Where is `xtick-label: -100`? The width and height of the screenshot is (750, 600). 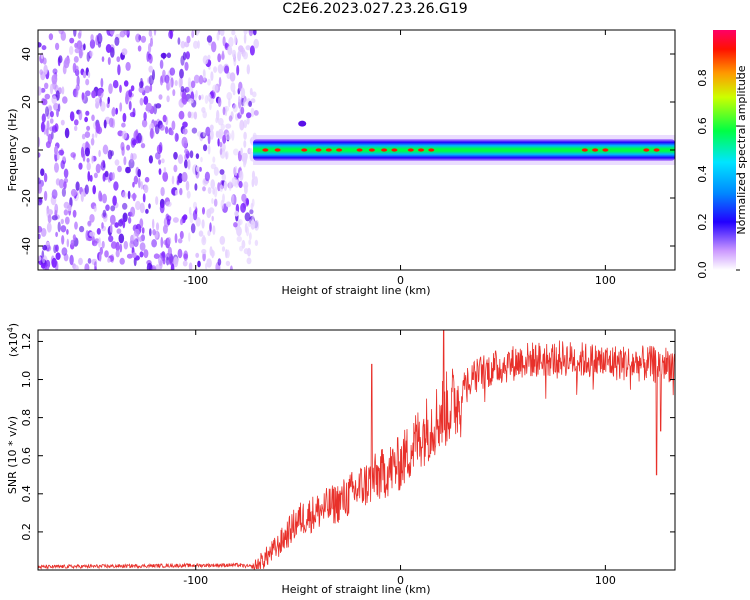 xtick-label: -100 is located at coordinates (195, 580).